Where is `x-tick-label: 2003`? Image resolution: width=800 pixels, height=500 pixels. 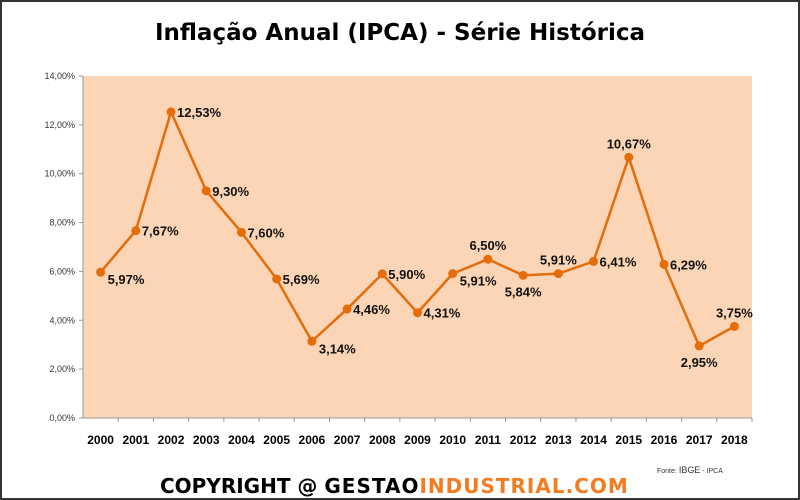
x-tick-label: 2003 is located at coordinates (206, 440).